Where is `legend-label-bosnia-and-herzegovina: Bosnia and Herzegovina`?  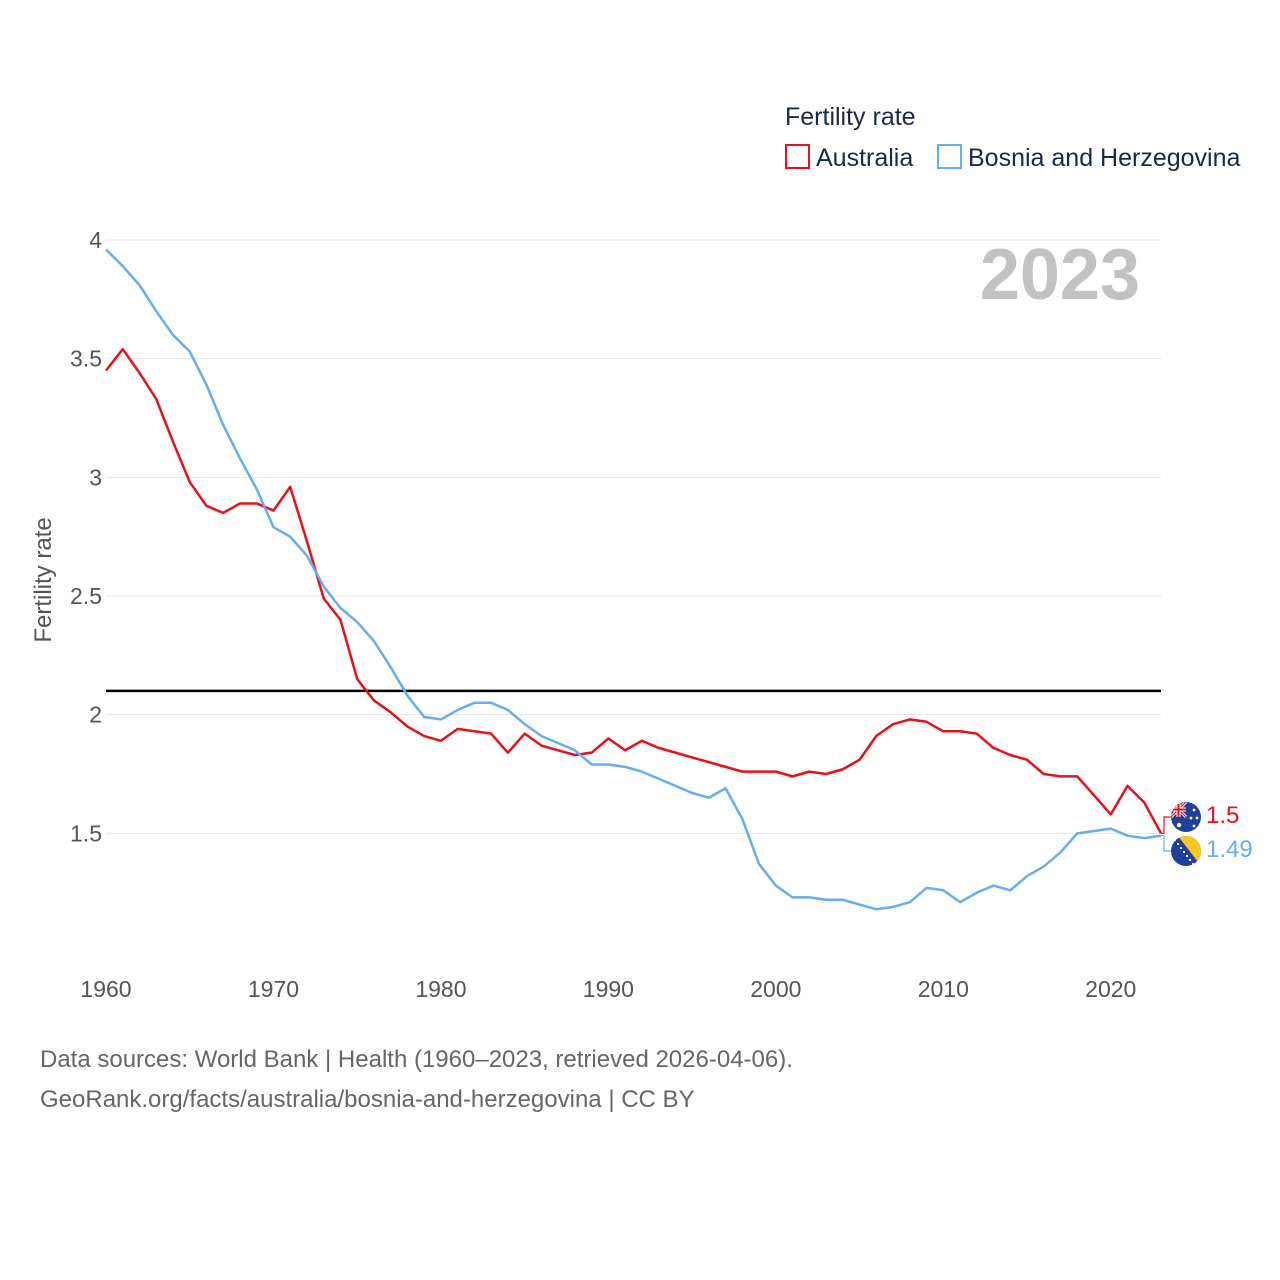 legend-label-bosnia-and-herzegovina: Bosnia and Herzegovina is located at coordinates (1104, 158).